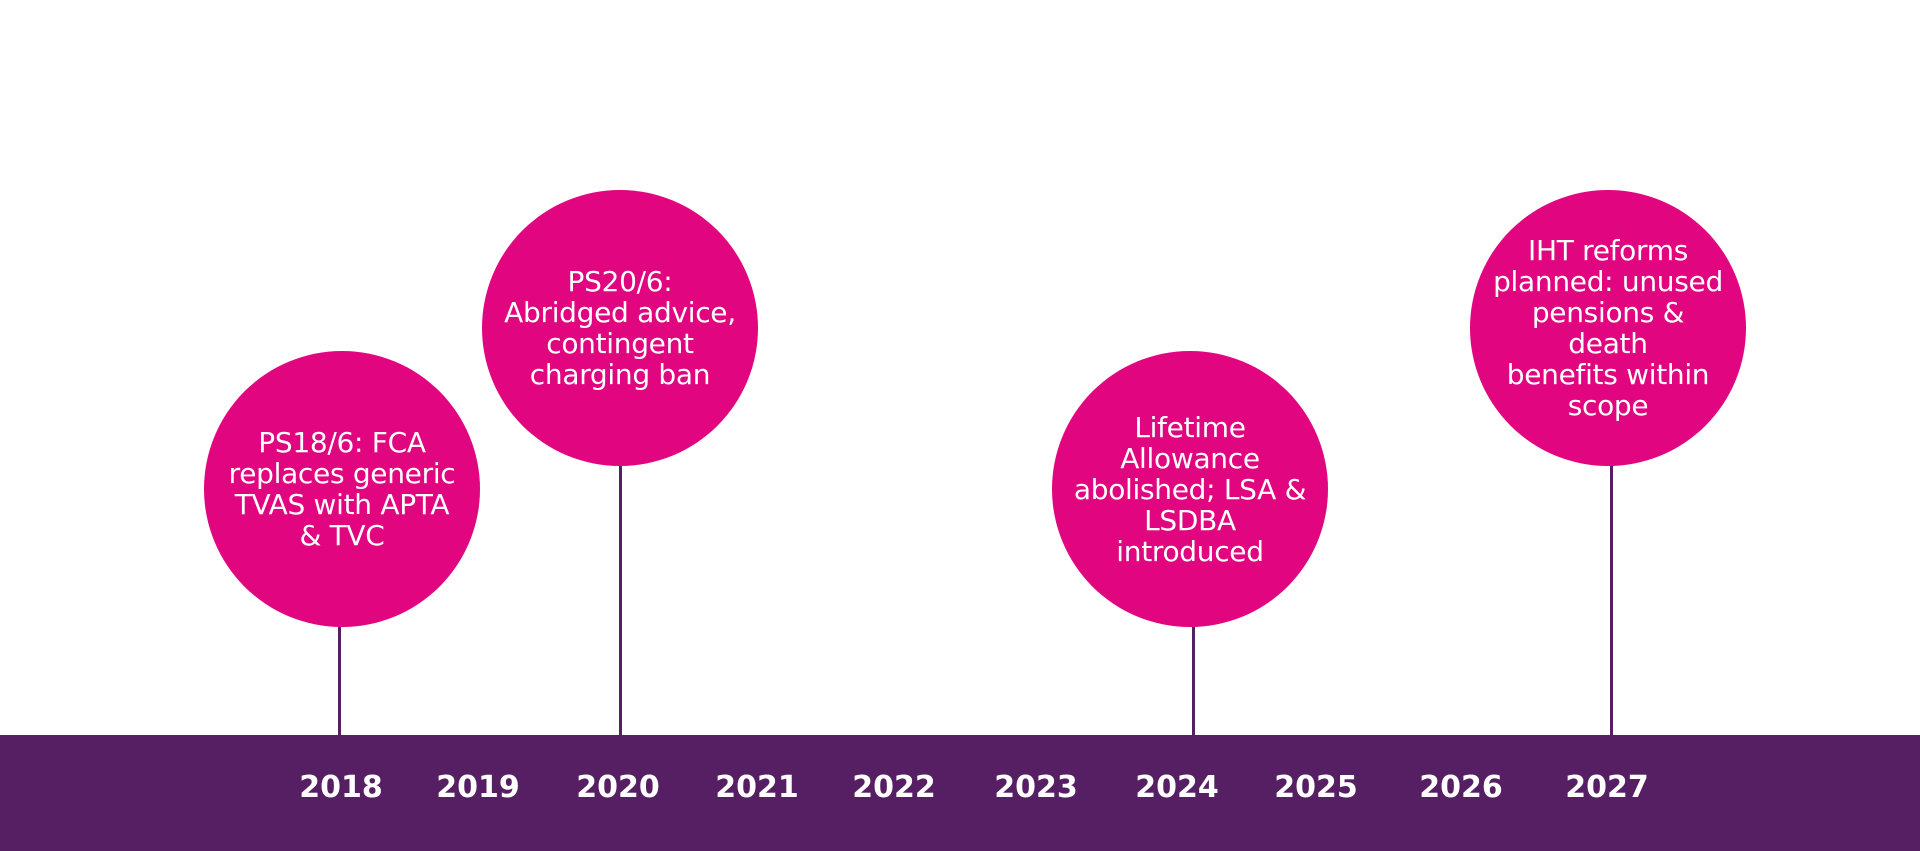 The image size is (1920, 851). Describe the element at coordinates (1193, 681) in the screenshot. I see `event-stem-2024` at that location.